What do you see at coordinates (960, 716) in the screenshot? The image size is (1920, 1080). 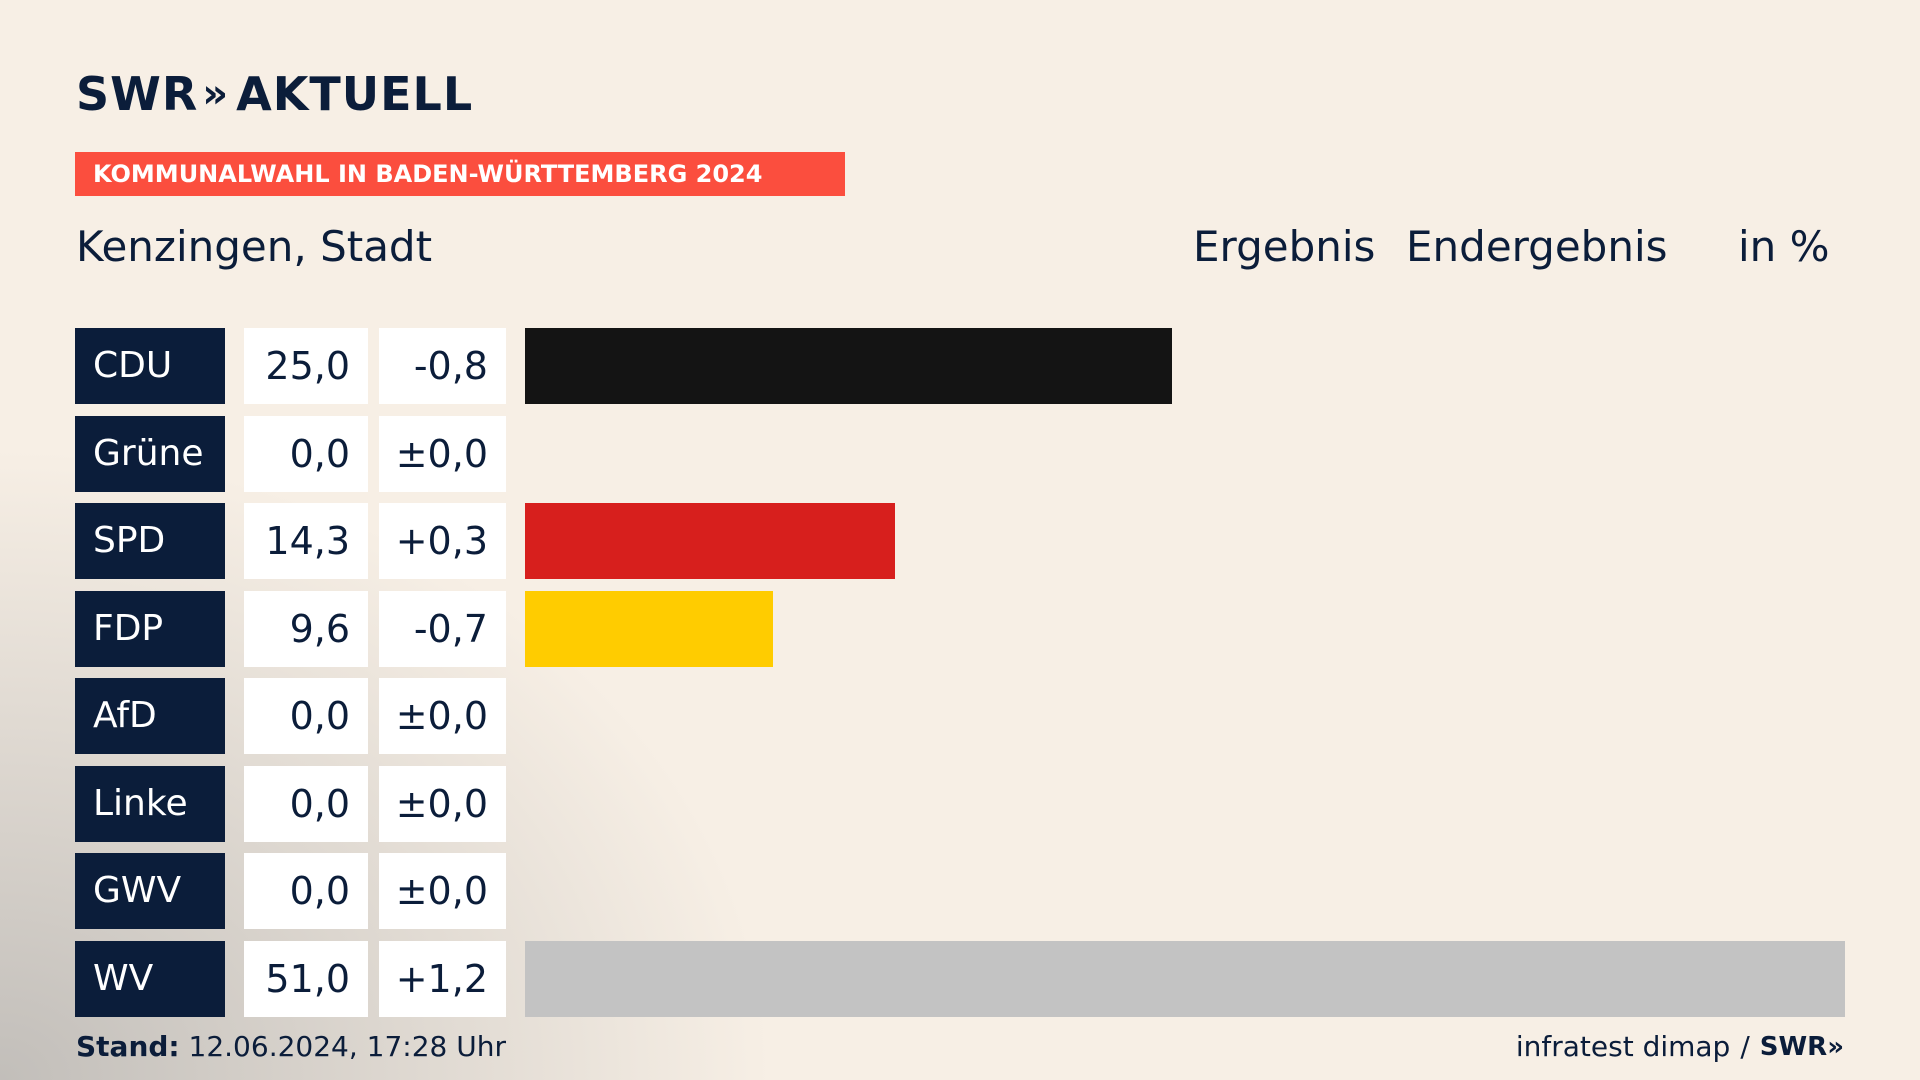 I see `result-row: AfD 0,0 ±0,0` at bounding box center [960, 716].